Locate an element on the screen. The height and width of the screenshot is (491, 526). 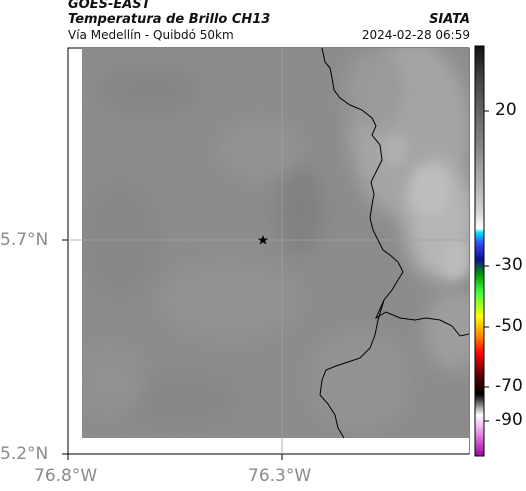
colorbar-tick-minus-90: -90 is located at coordinates (509, 420).